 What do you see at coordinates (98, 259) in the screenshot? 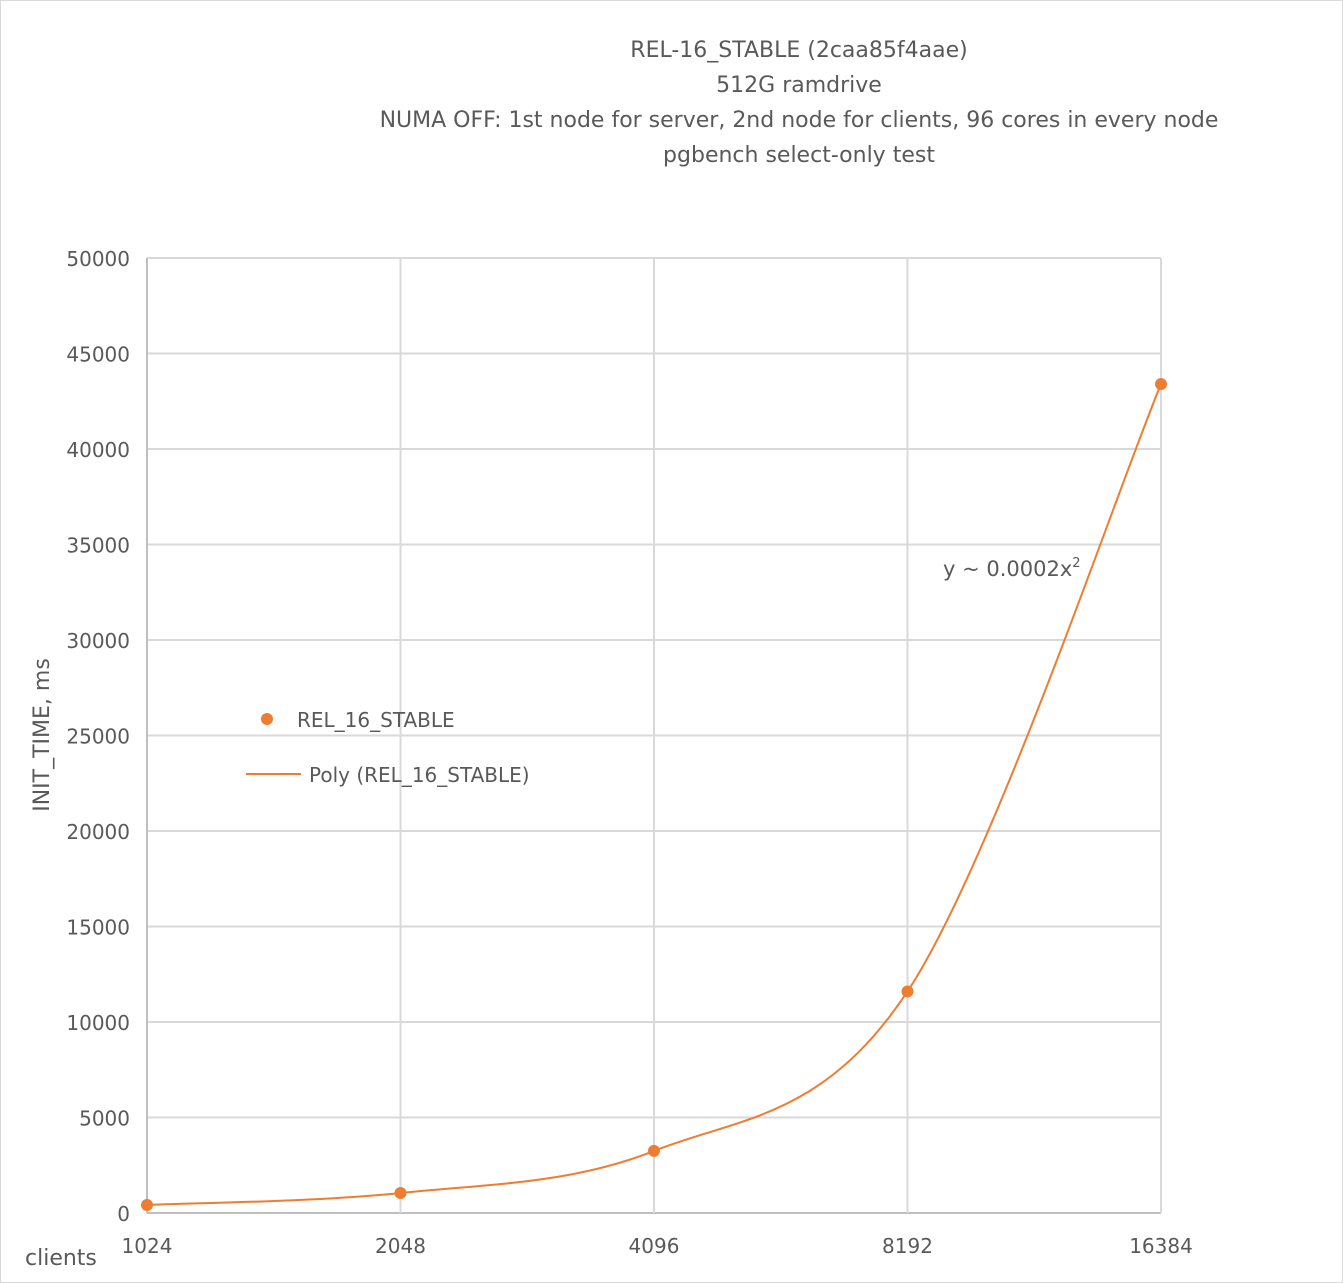
I see `y-tick-label: 50000` at bounding box center [98, 259].